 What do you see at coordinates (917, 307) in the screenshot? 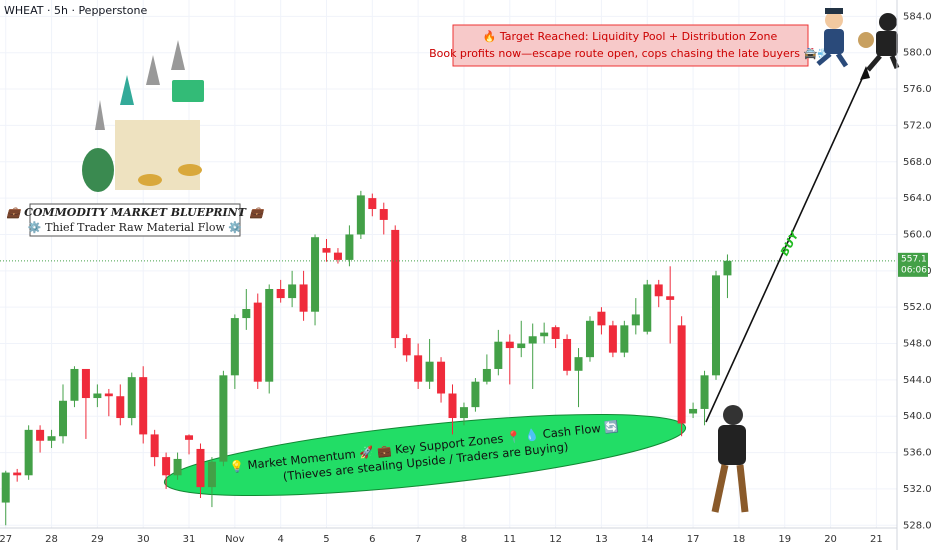
I see `y-tick-label: 552.0` at bounding box center [917, 307].